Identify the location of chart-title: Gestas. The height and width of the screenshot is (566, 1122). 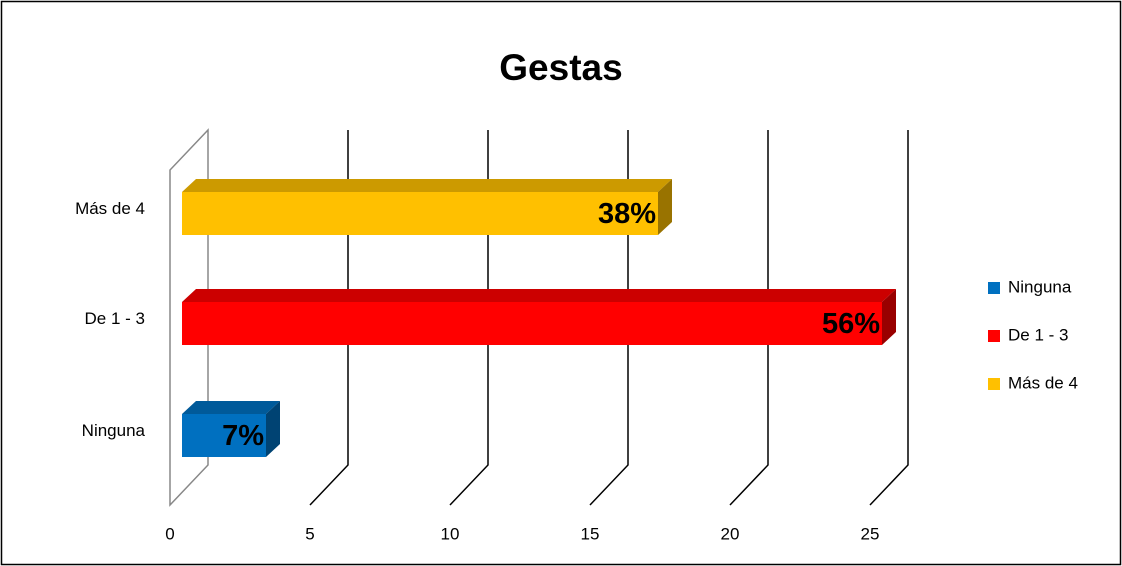
(560, 67).